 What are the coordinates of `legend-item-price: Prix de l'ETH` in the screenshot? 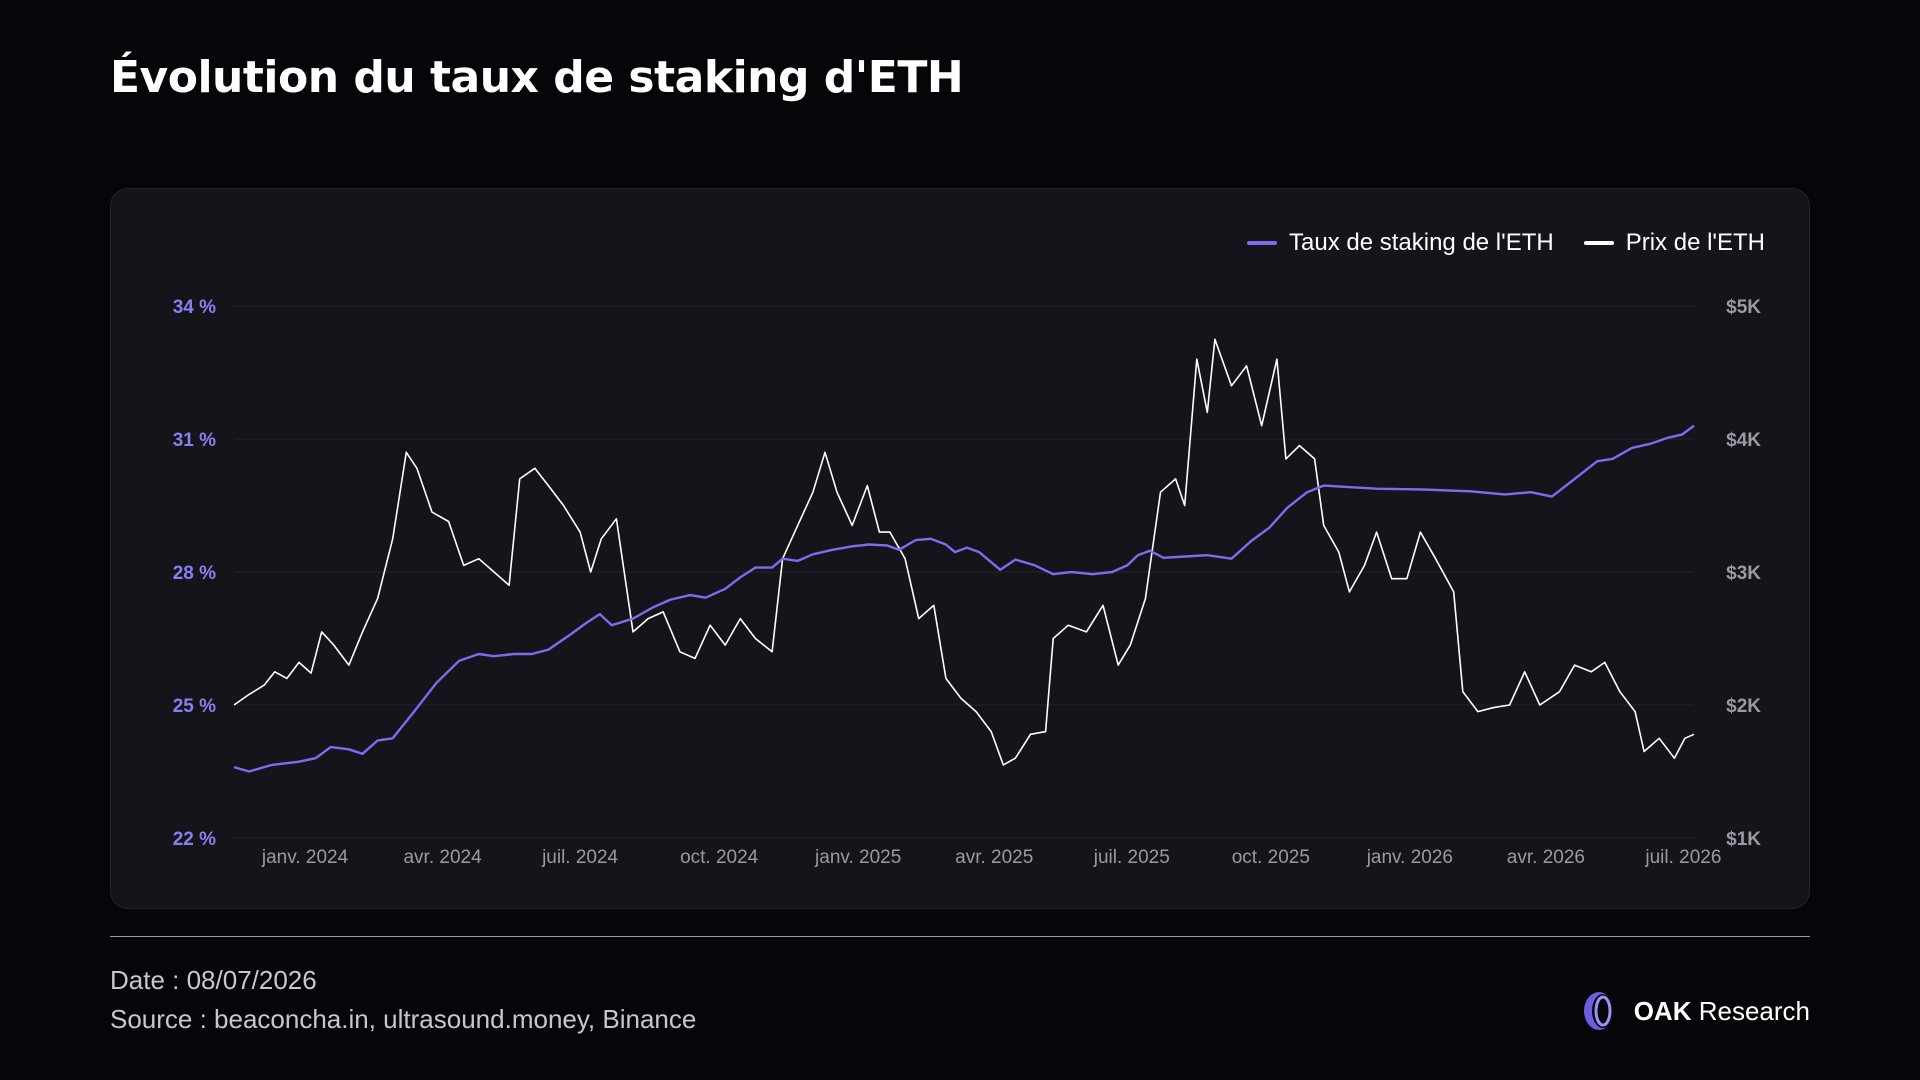 It's located at (1674, 243).